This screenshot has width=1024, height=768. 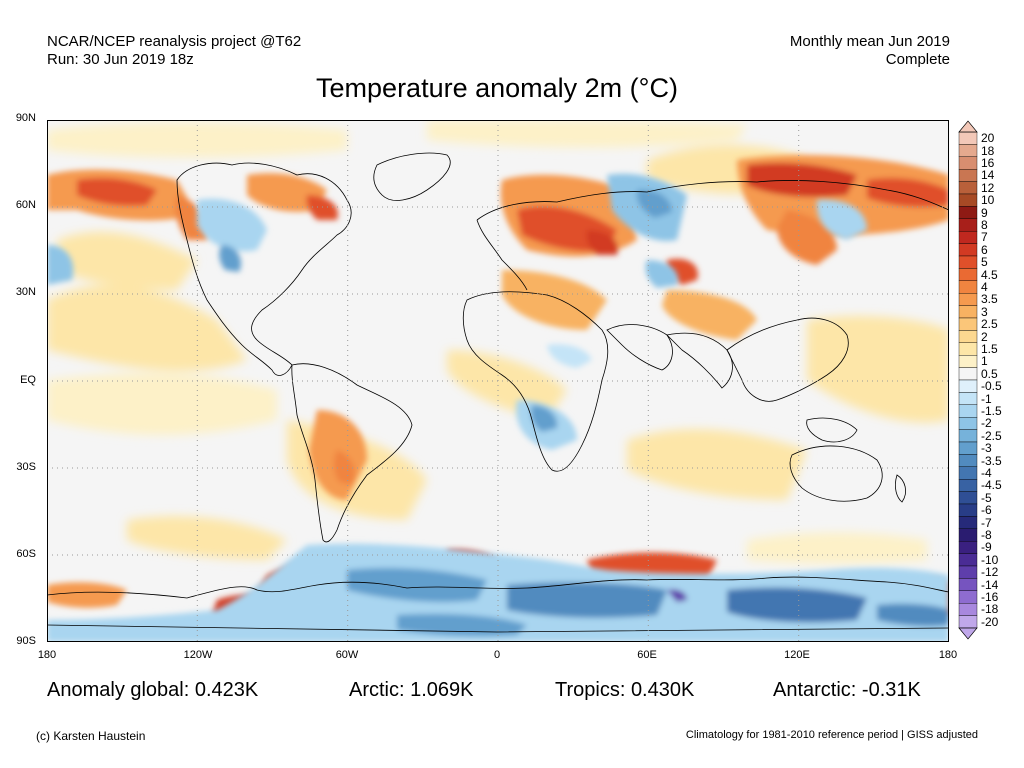 What do you see at coordinates (797, 655) in the screenshot?
I see `lon-label-120e: 120E` at bounding box center [797, 655].